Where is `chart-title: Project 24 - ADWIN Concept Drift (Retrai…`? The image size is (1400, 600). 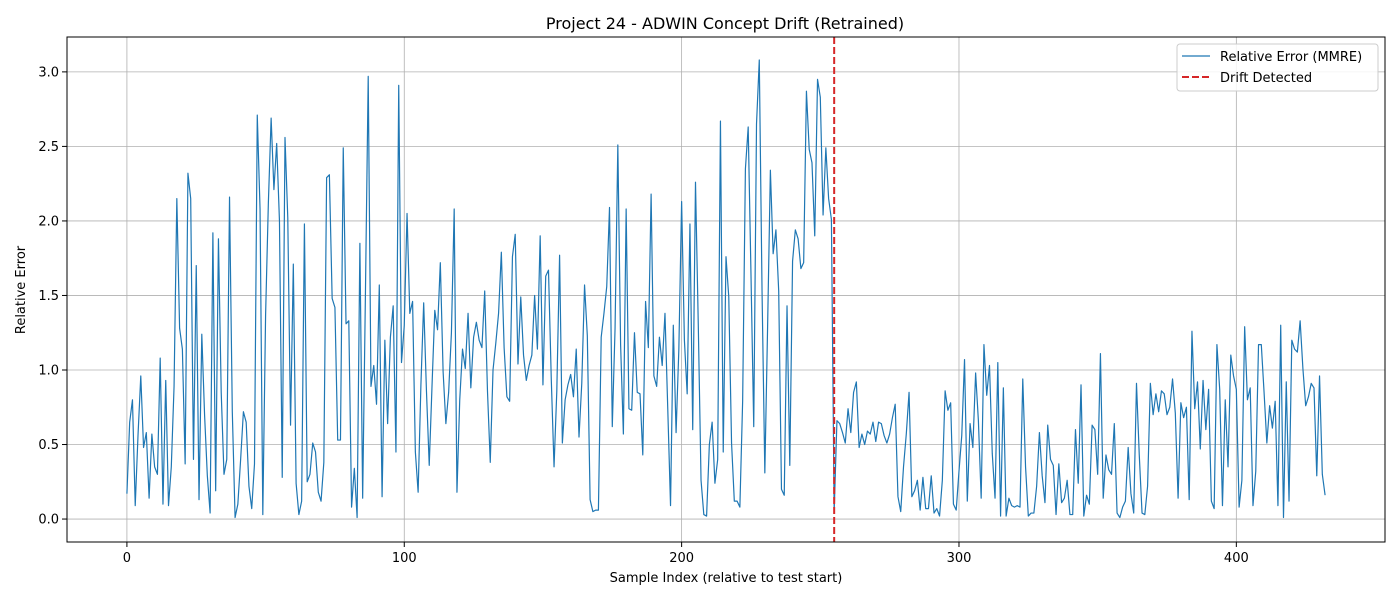
chart-title: Project 24 - ADWIN Concept Drift (Retrai… is located at coordinates (725, 23).